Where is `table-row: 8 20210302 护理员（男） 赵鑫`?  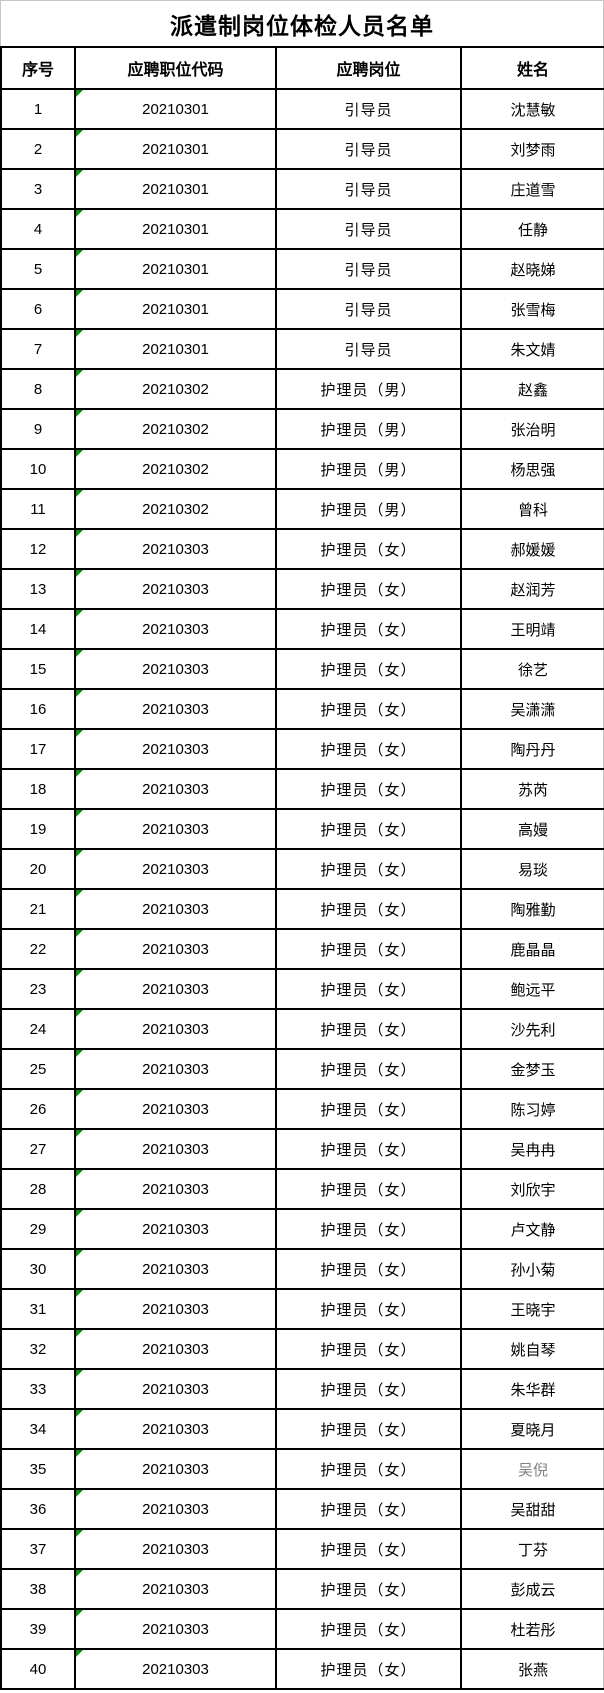
table-row: 8 20210302 护理员（男） 赵鑫 is located at coordinates (302, 389).